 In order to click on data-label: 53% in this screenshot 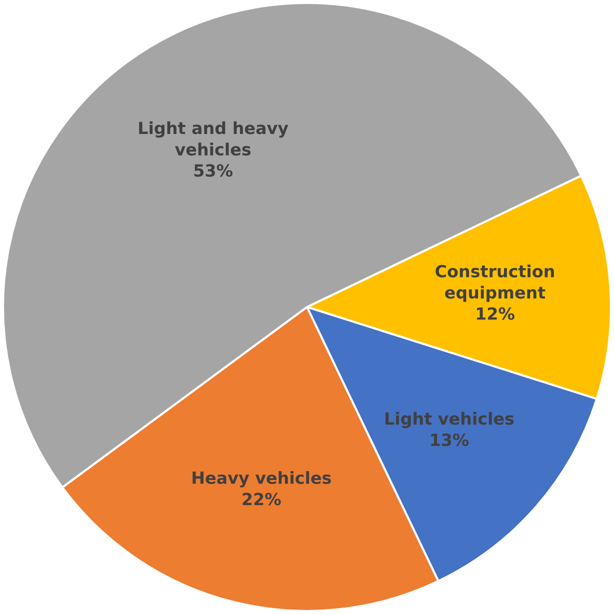, I will do `click(213, 170)`.